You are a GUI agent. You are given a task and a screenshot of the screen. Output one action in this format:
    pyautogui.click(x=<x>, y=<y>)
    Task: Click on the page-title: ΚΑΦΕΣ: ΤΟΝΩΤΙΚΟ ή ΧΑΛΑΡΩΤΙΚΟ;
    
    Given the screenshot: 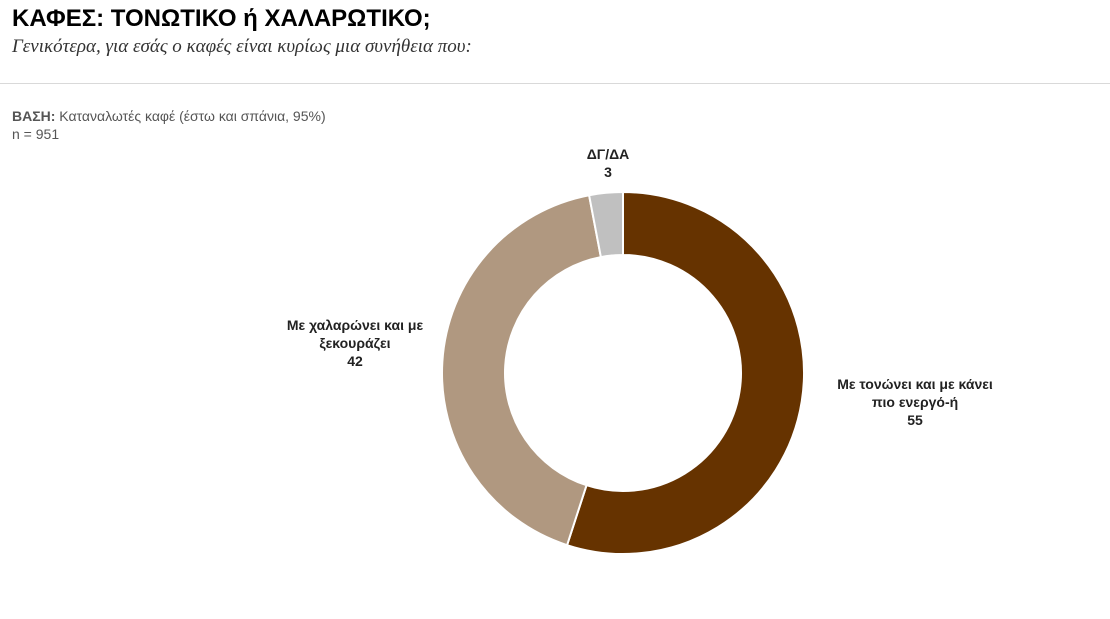 What is the action you would take?
    pyautogui.click(x=221, y=18)
    